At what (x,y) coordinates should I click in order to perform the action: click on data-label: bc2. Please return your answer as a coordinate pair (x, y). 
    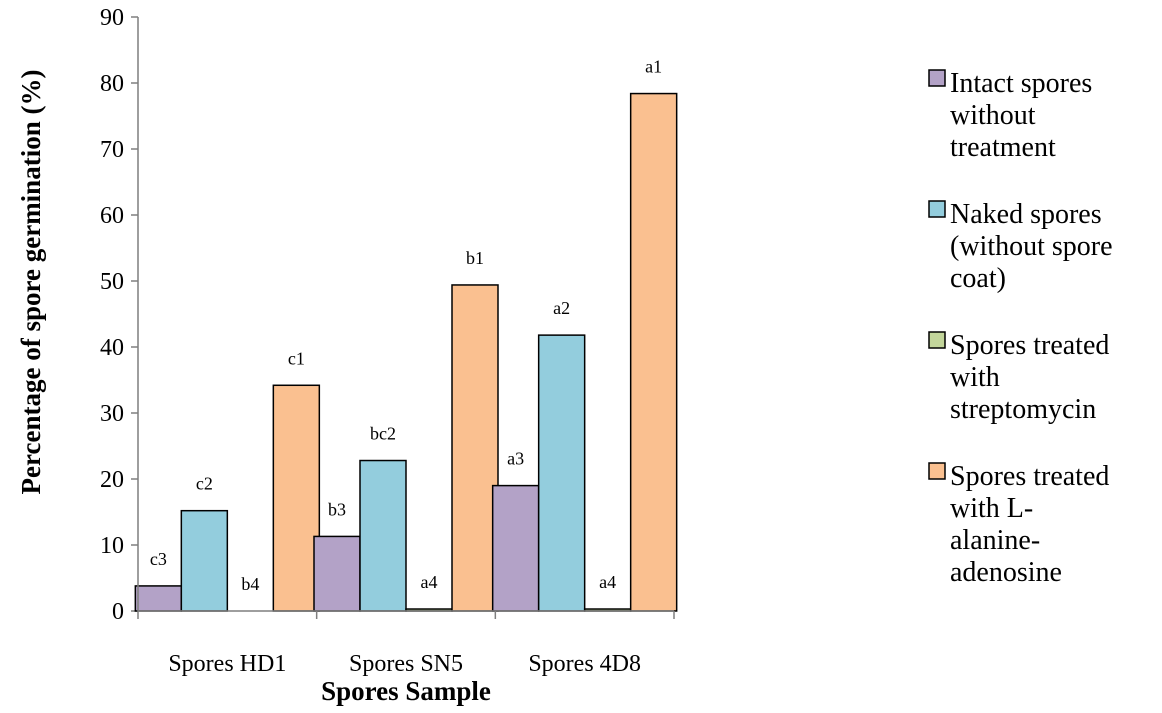
    Looking at the image, I should click on (383, 434).